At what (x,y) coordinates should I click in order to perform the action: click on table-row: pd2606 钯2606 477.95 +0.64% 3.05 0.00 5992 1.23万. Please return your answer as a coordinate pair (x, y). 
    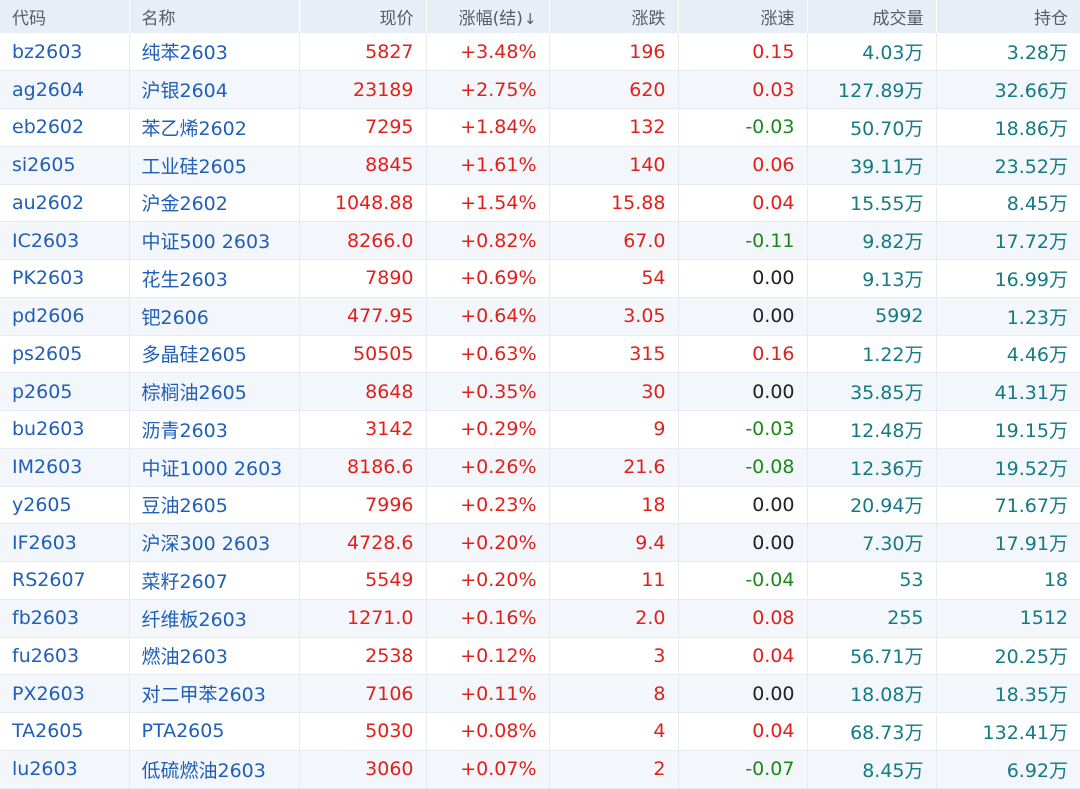
    Looking at the image, I should click on (540, 316).